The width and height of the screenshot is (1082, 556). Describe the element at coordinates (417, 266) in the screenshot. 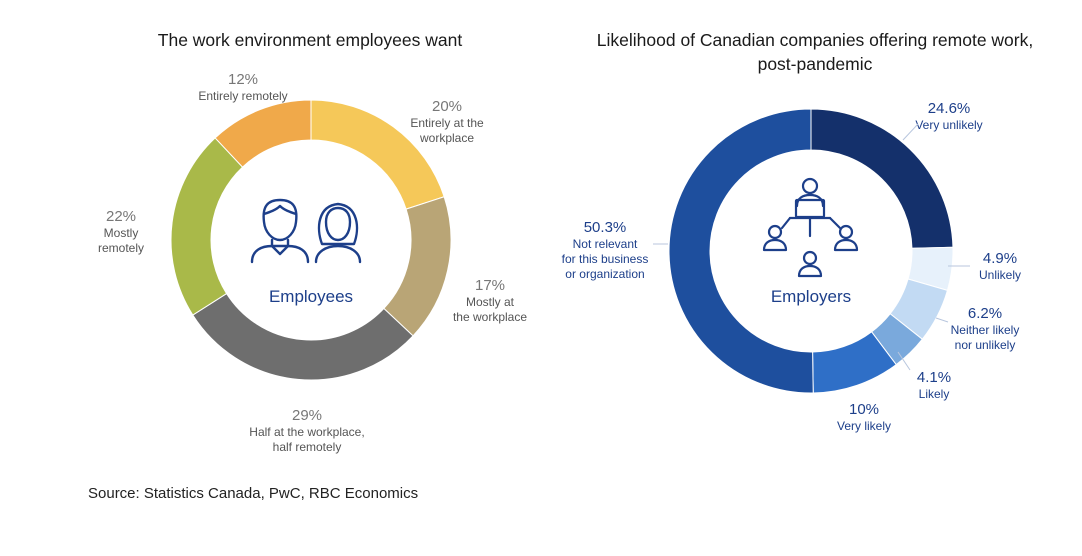

I see `employees-slice-mostly-at-the-workplace` at that location.